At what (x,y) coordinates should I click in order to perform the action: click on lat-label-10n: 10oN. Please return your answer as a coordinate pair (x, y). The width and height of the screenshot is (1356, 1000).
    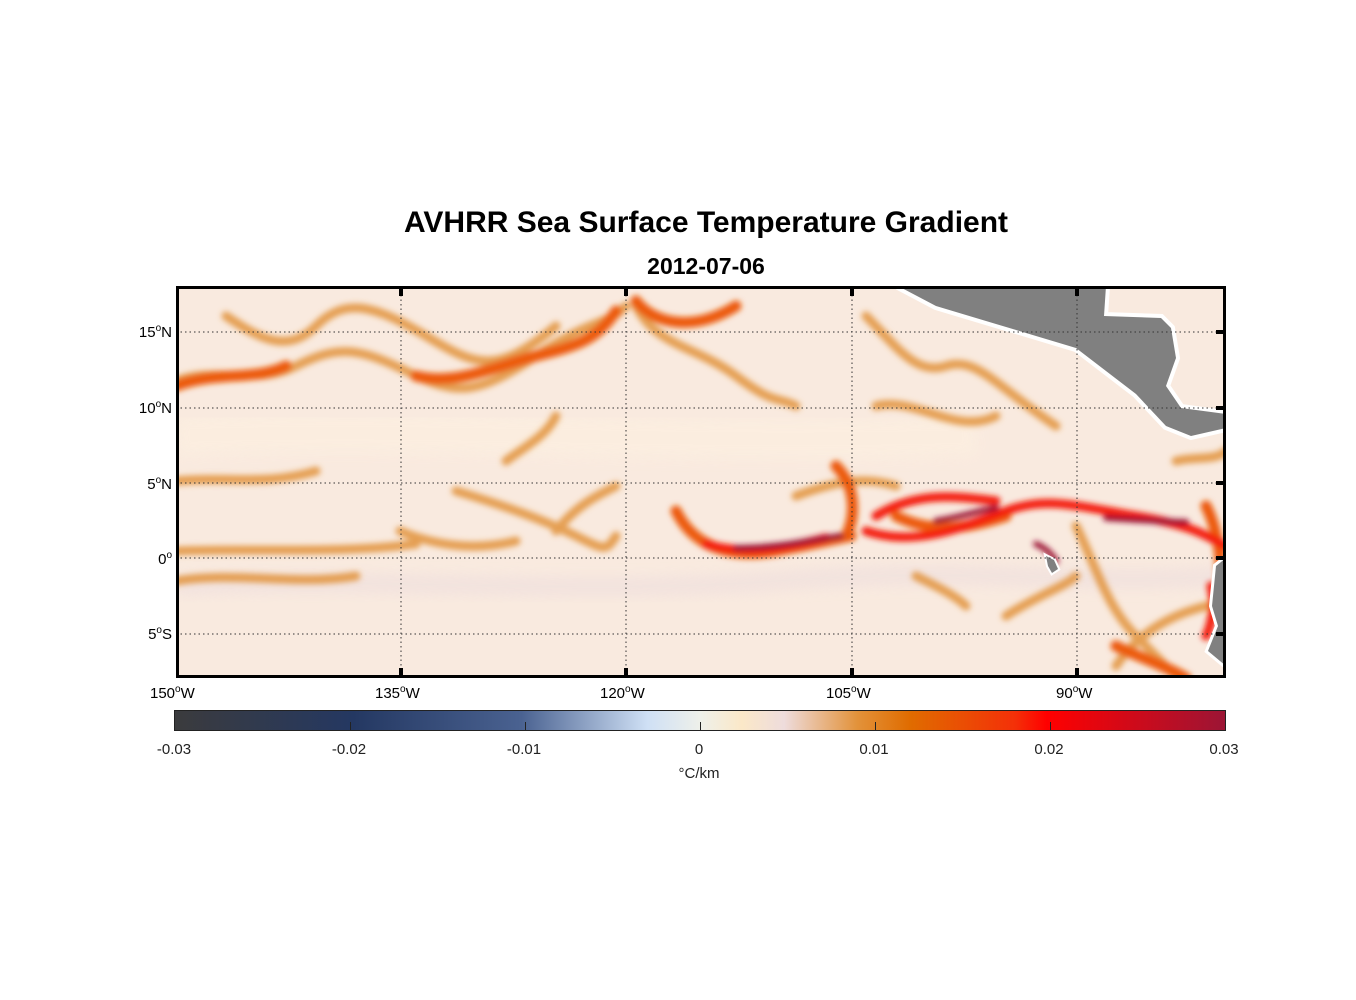
    Looking at the image, I should click on (155, 408).